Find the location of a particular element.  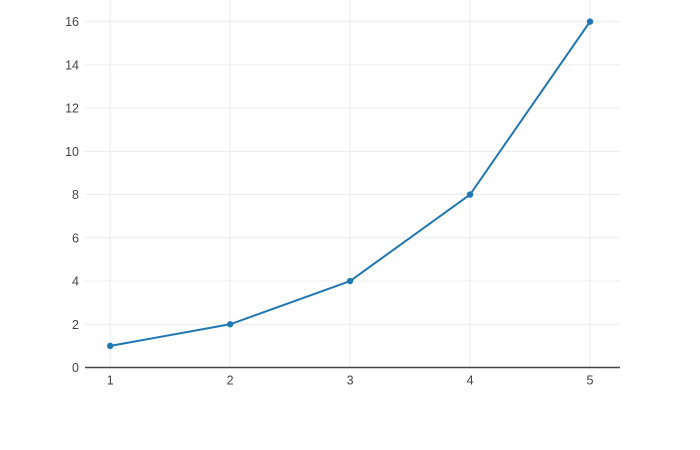

x-tick-label: 5 is located at coordinates (590, 381).